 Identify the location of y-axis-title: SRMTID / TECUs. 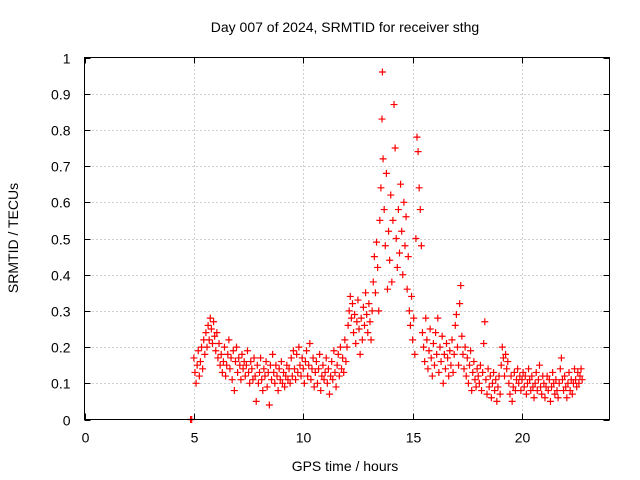
(13, 238).